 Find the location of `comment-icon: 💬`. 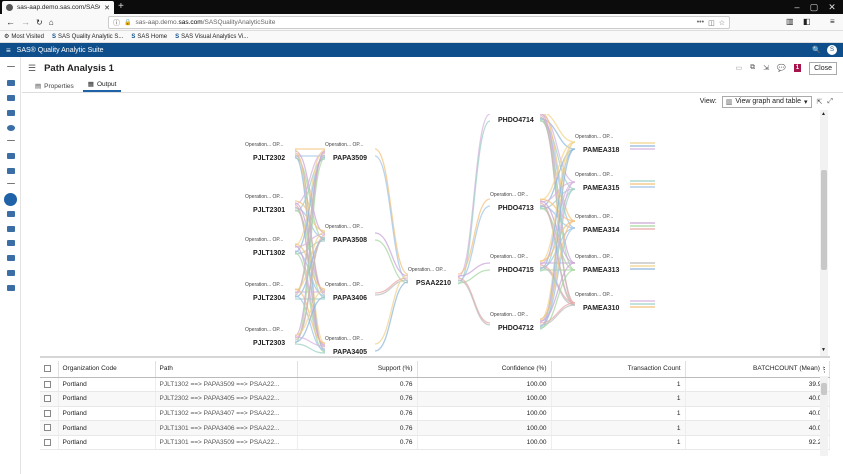

comment-icon: 💬 is located at coordinates (781, 68).